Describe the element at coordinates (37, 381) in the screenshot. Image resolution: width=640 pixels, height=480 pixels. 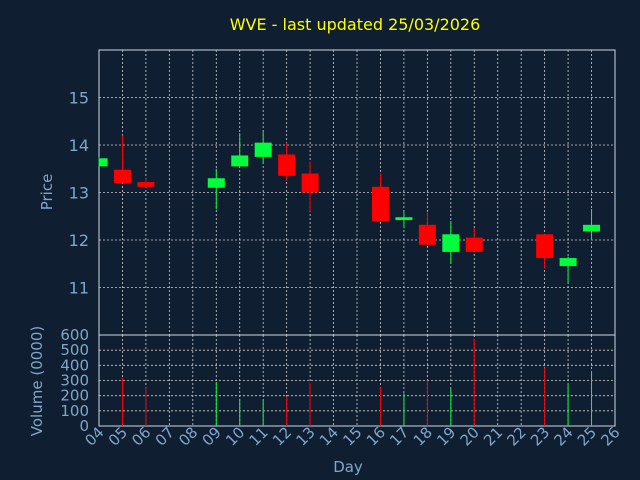
I see `volume-axis-label: Volume (0000)` at that location.